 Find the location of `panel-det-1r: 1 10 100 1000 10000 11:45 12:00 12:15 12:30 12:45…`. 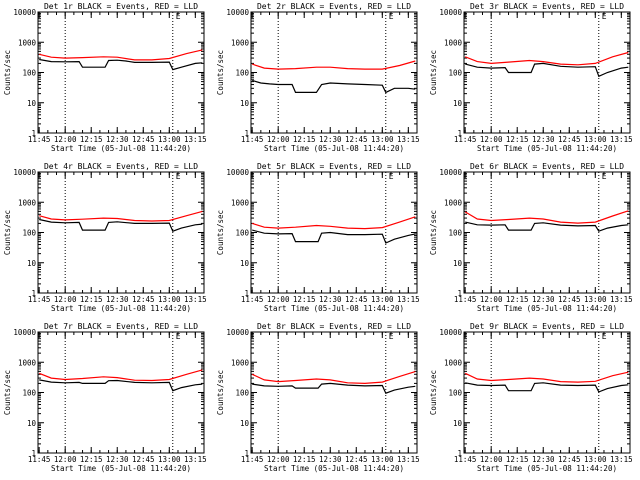

panel-det-1r: 1 10 100 1000 10000 11:45 12:00 12:15 12:30 12:45… is located at coordinates (105, 77).